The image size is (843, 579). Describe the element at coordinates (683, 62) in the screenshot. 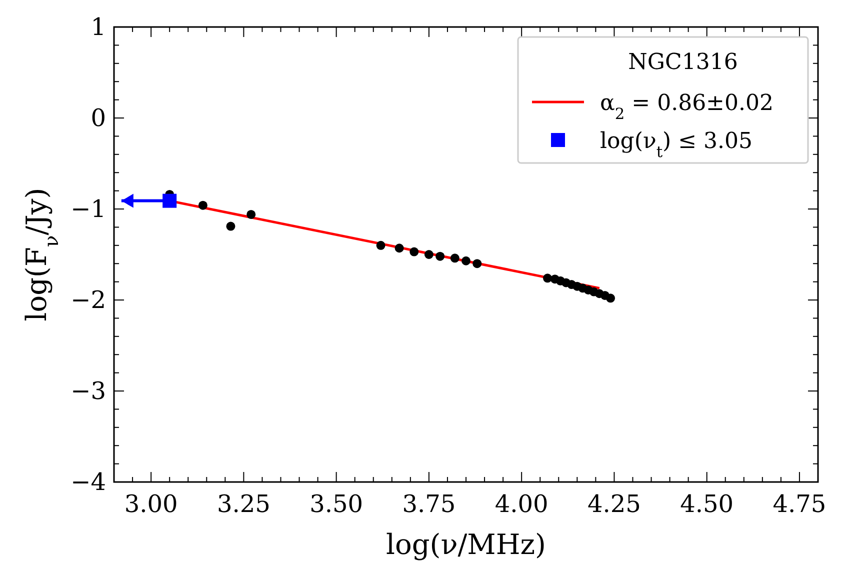

I see `legend-title: NGC1316` at that location.